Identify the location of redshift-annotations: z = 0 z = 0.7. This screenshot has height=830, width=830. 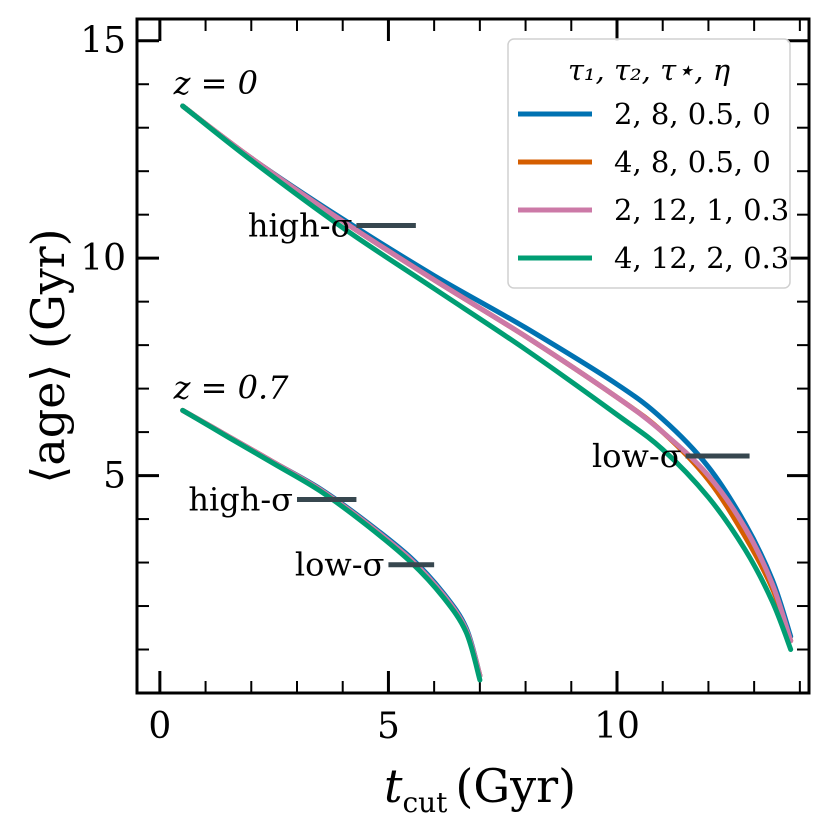
(231, 235).